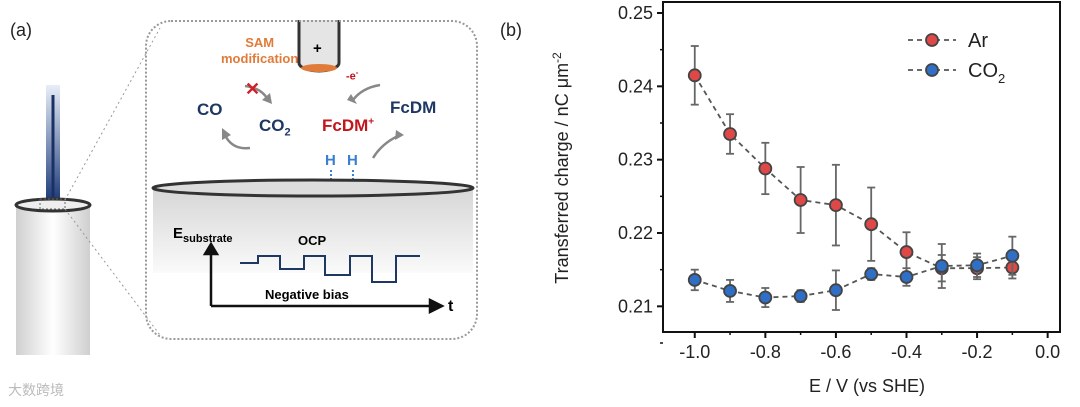 The width and height of the screenshot is (1080, 407). What do you see at coordinates (260, 58) in the screenshot?
I see `sam-line-2: modification` at bounding box center [260, 58].